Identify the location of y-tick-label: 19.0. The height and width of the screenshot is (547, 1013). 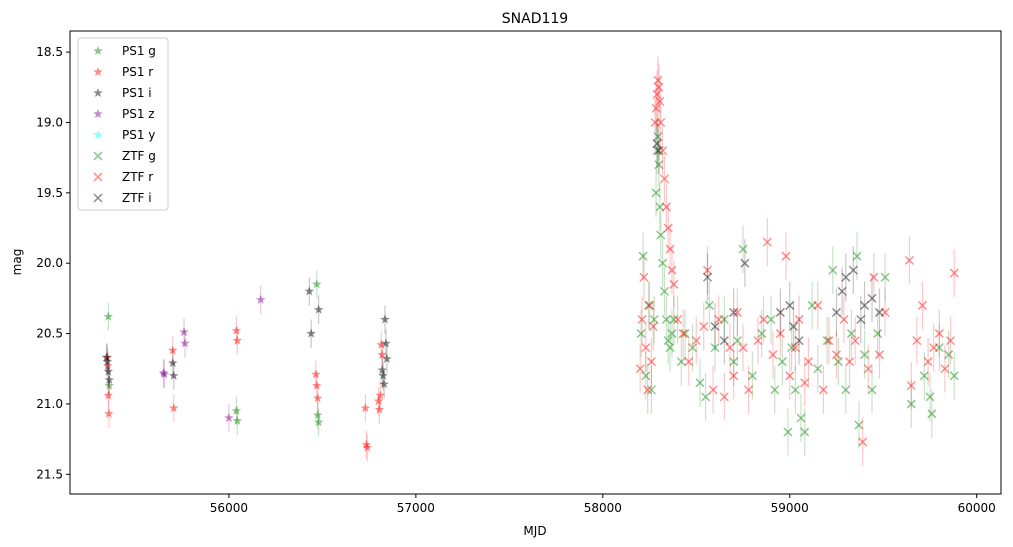
(49, 122).